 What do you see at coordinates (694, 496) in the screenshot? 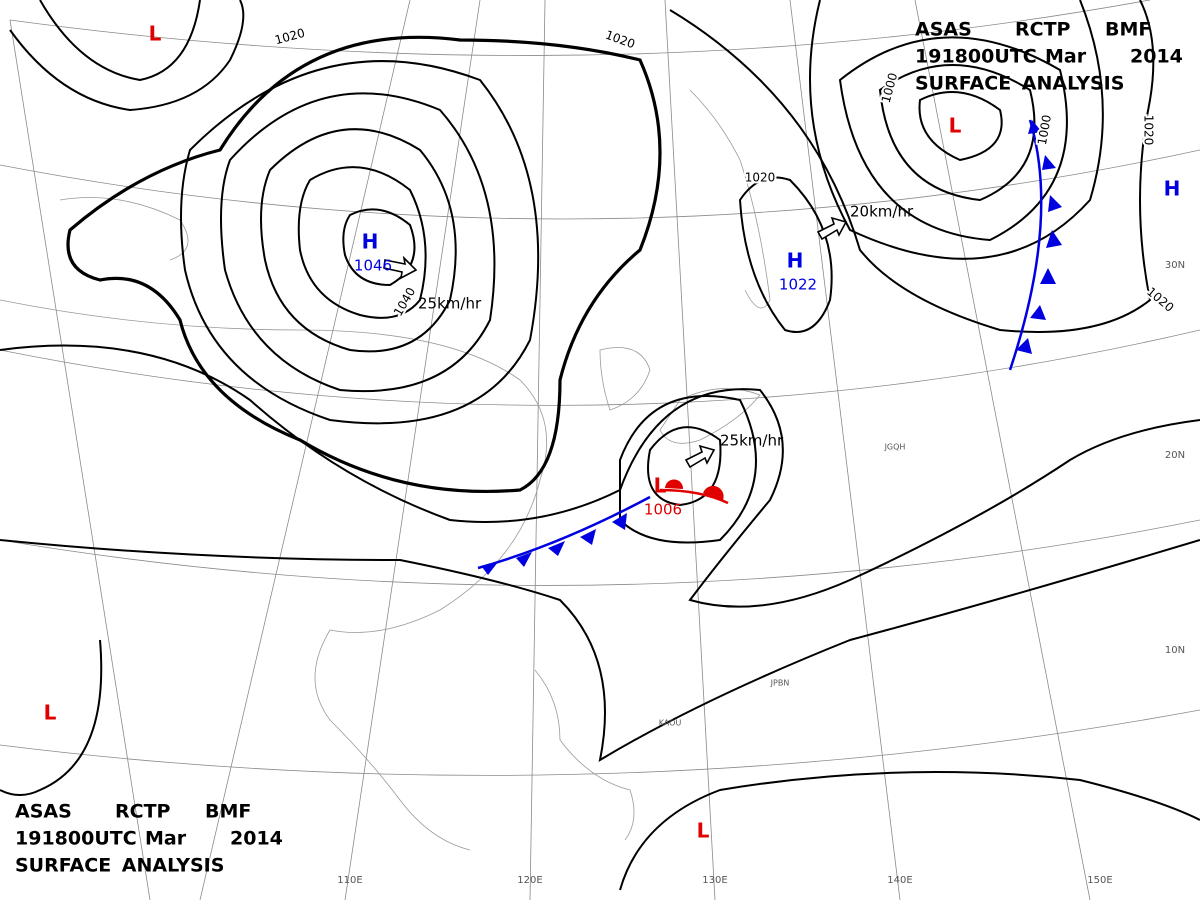
I see `warm-front` at bounding box center [694, 496].